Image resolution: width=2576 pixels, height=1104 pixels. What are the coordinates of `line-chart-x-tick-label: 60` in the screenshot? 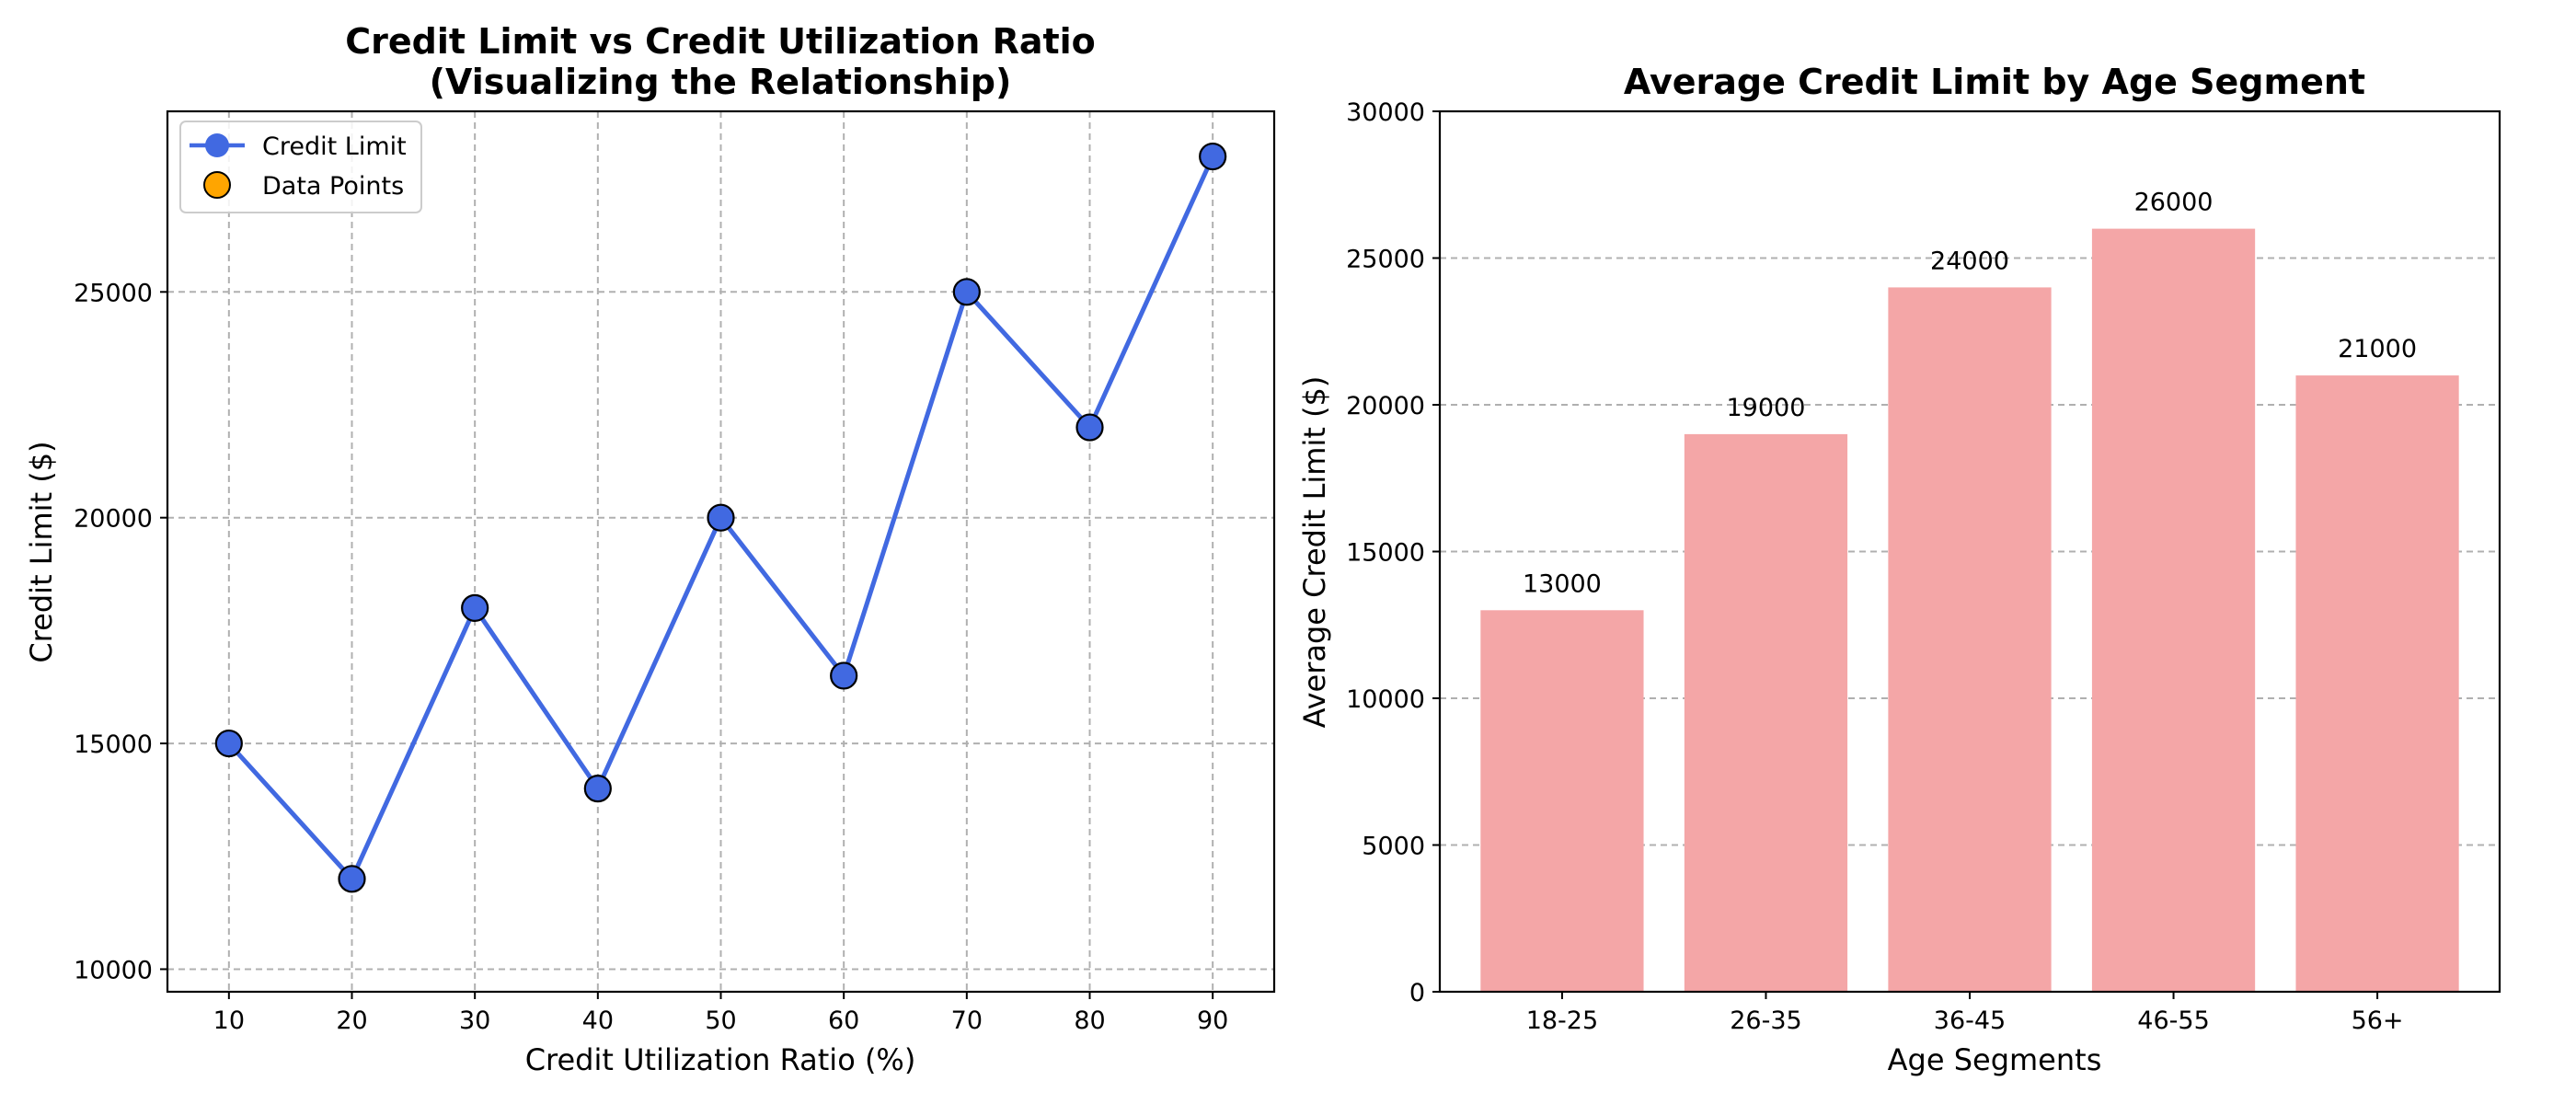 It's located at (843, 1020).